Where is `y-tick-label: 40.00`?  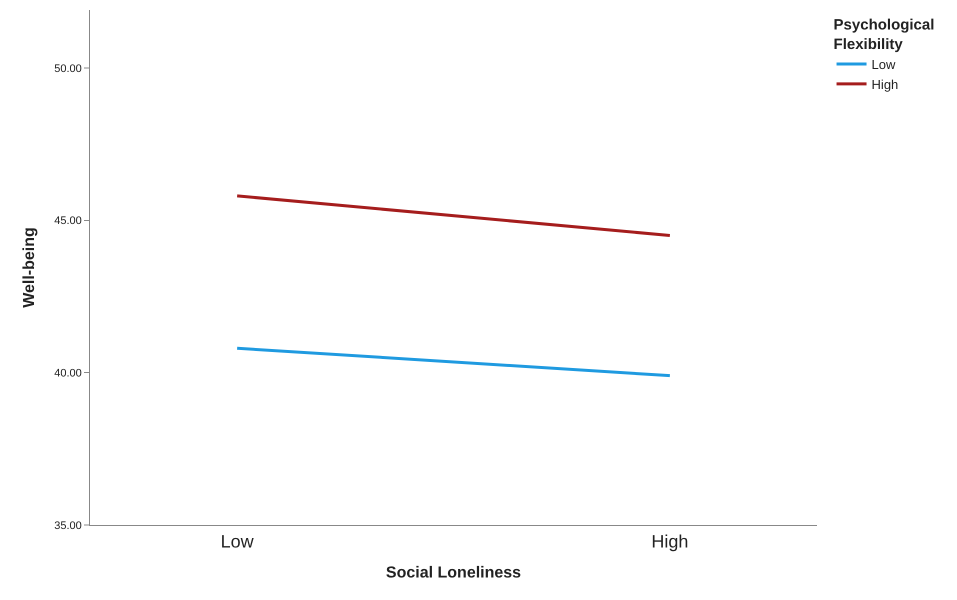
y-tick-label: 40.00 is located at coordinates (68, 373).